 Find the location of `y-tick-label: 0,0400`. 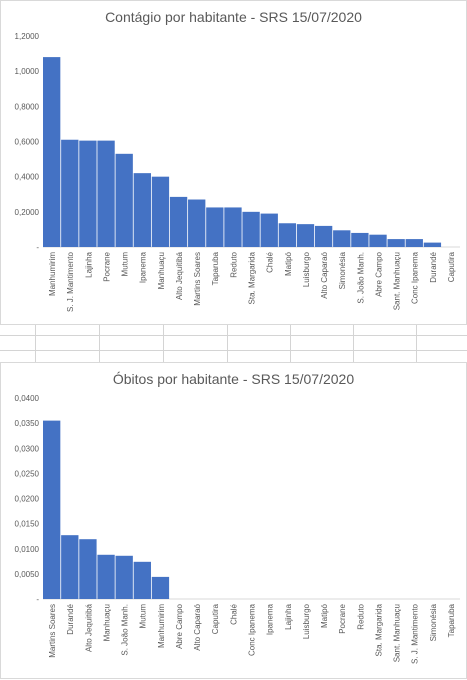

y-tick-label: 0,0400 is located at coordinates (27, 398).